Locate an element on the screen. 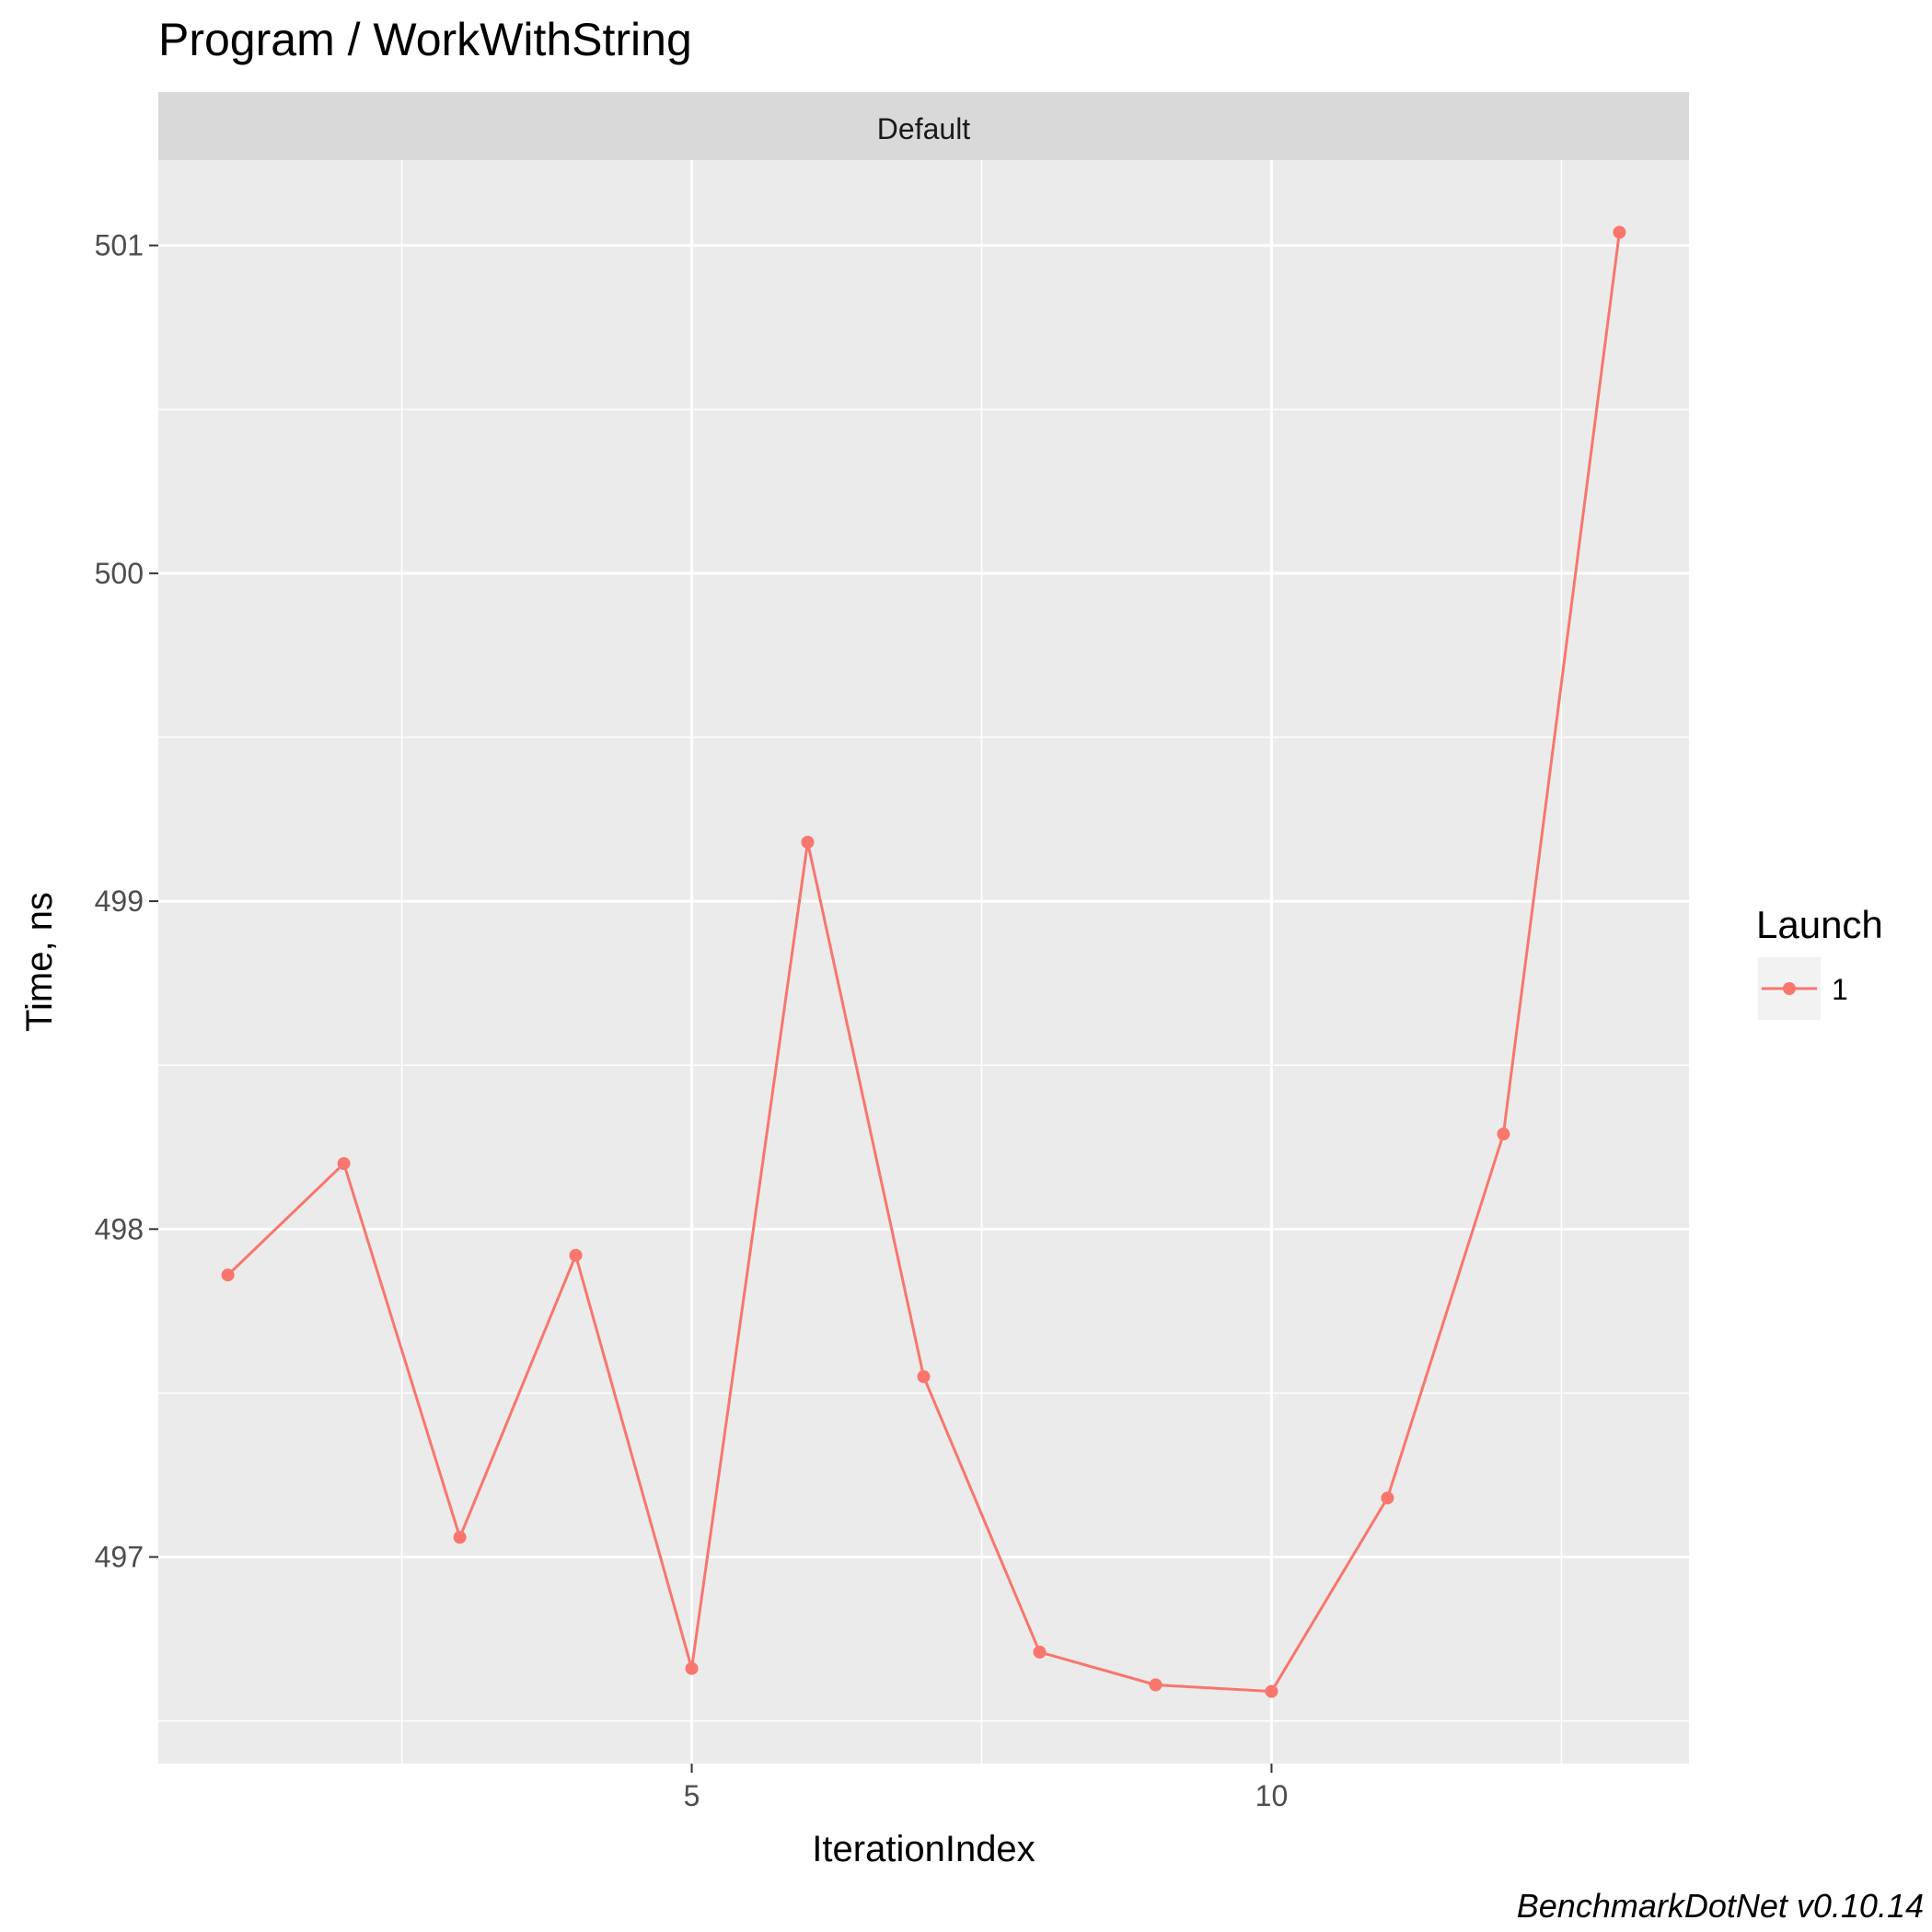 The image size is (1932, 1932). y-axis-title: Time, ns is located at coordinates (40, 962).